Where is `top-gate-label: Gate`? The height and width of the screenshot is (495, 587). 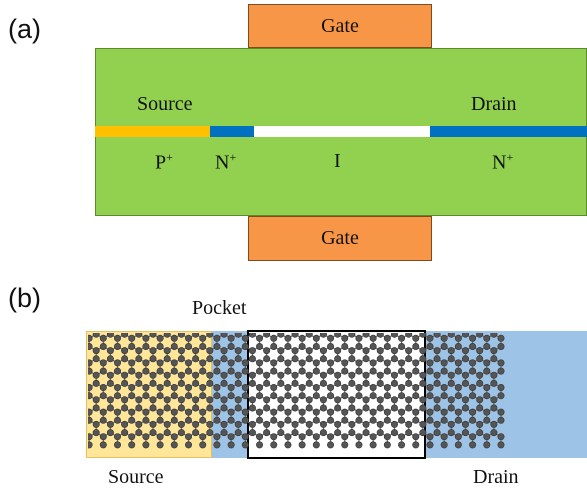 top-gate-label: Gate is located at coordinates (340, 25).